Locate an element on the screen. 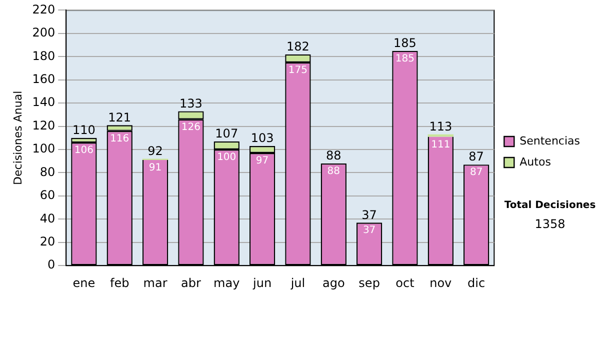 The width and height of the screenshot is (600, 340). y-tick-label: 160 is located at coordinates (44, 79).